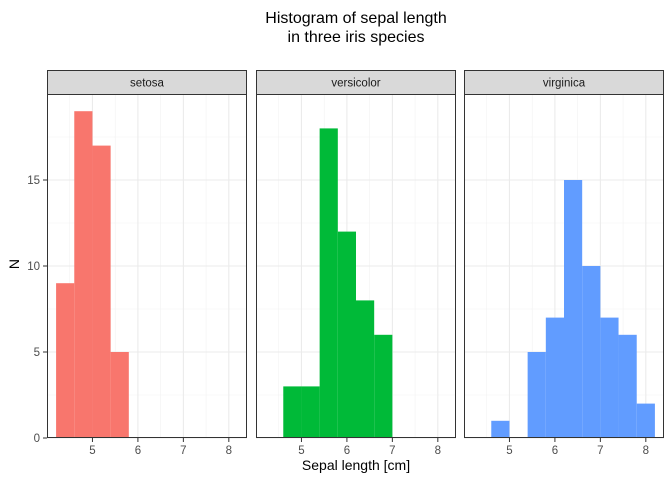 This screenshot has width=672, height=480. Describe the element at coordinates (37, 310) in the screenshot. I see `y-axis: 0 5 10 15` at that location.